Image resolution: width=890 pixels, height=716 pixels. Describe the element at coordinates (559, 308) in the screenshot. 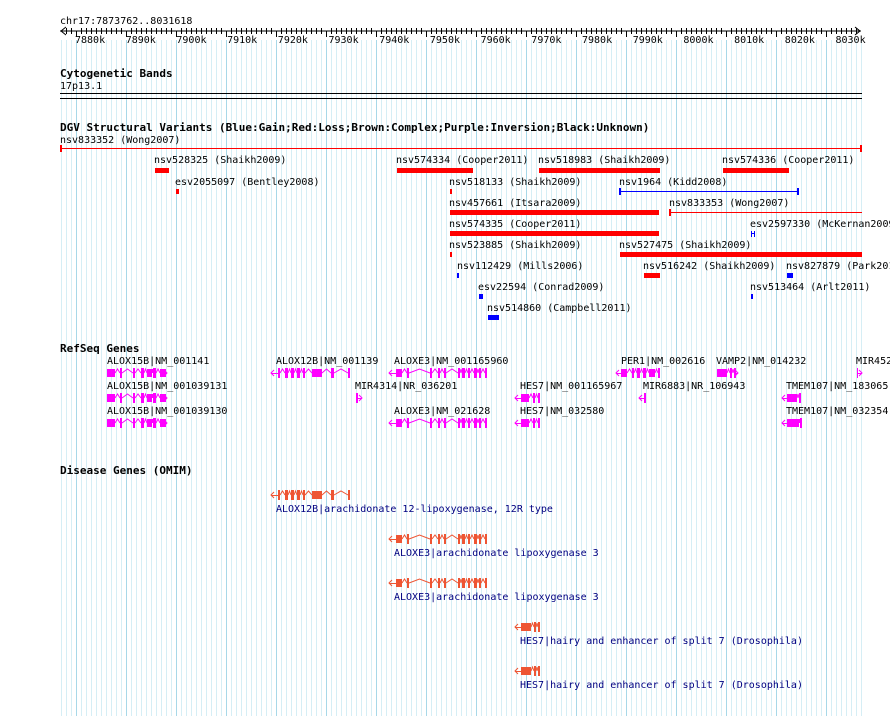

I see `variant-label: nsv514860 (Campbell2011)` at that location.